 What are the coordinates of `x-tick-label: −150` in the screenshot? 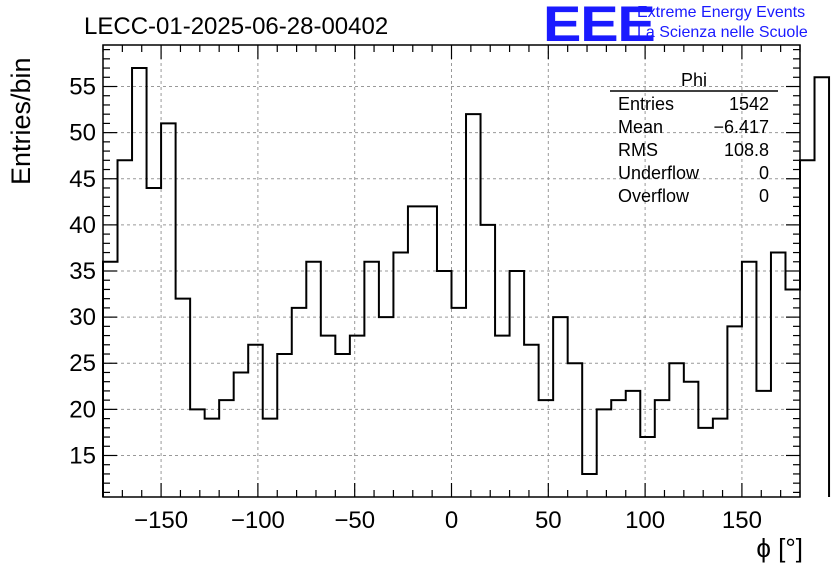 It's located at (161, 520).